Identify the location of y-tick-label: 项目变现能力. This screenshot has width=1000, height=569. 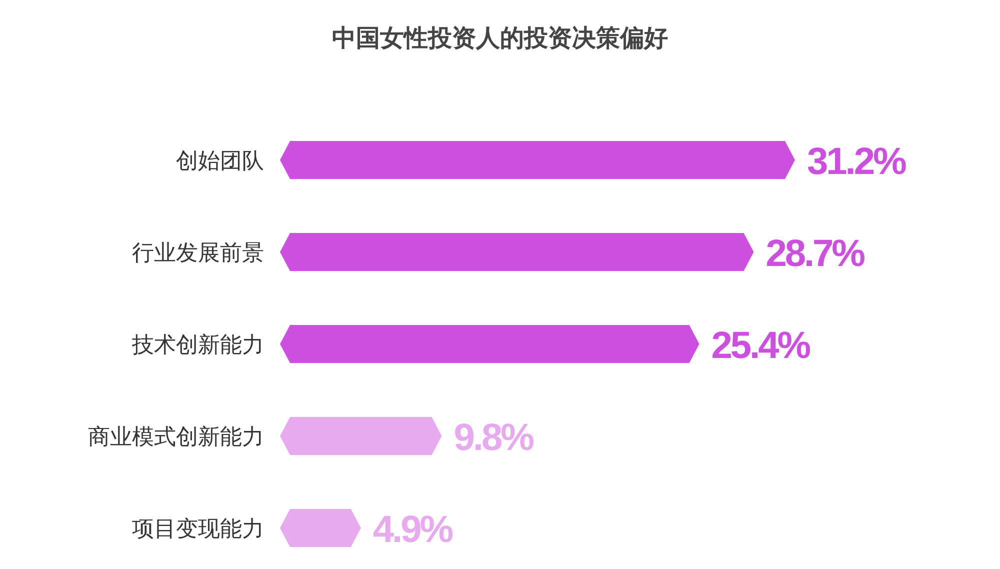
(198, 529).